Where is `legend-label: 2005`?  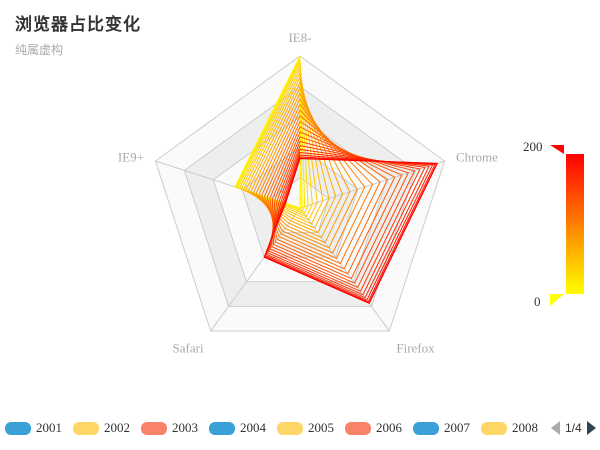 legend-label: 2005 is located at coordinates (321, 427).